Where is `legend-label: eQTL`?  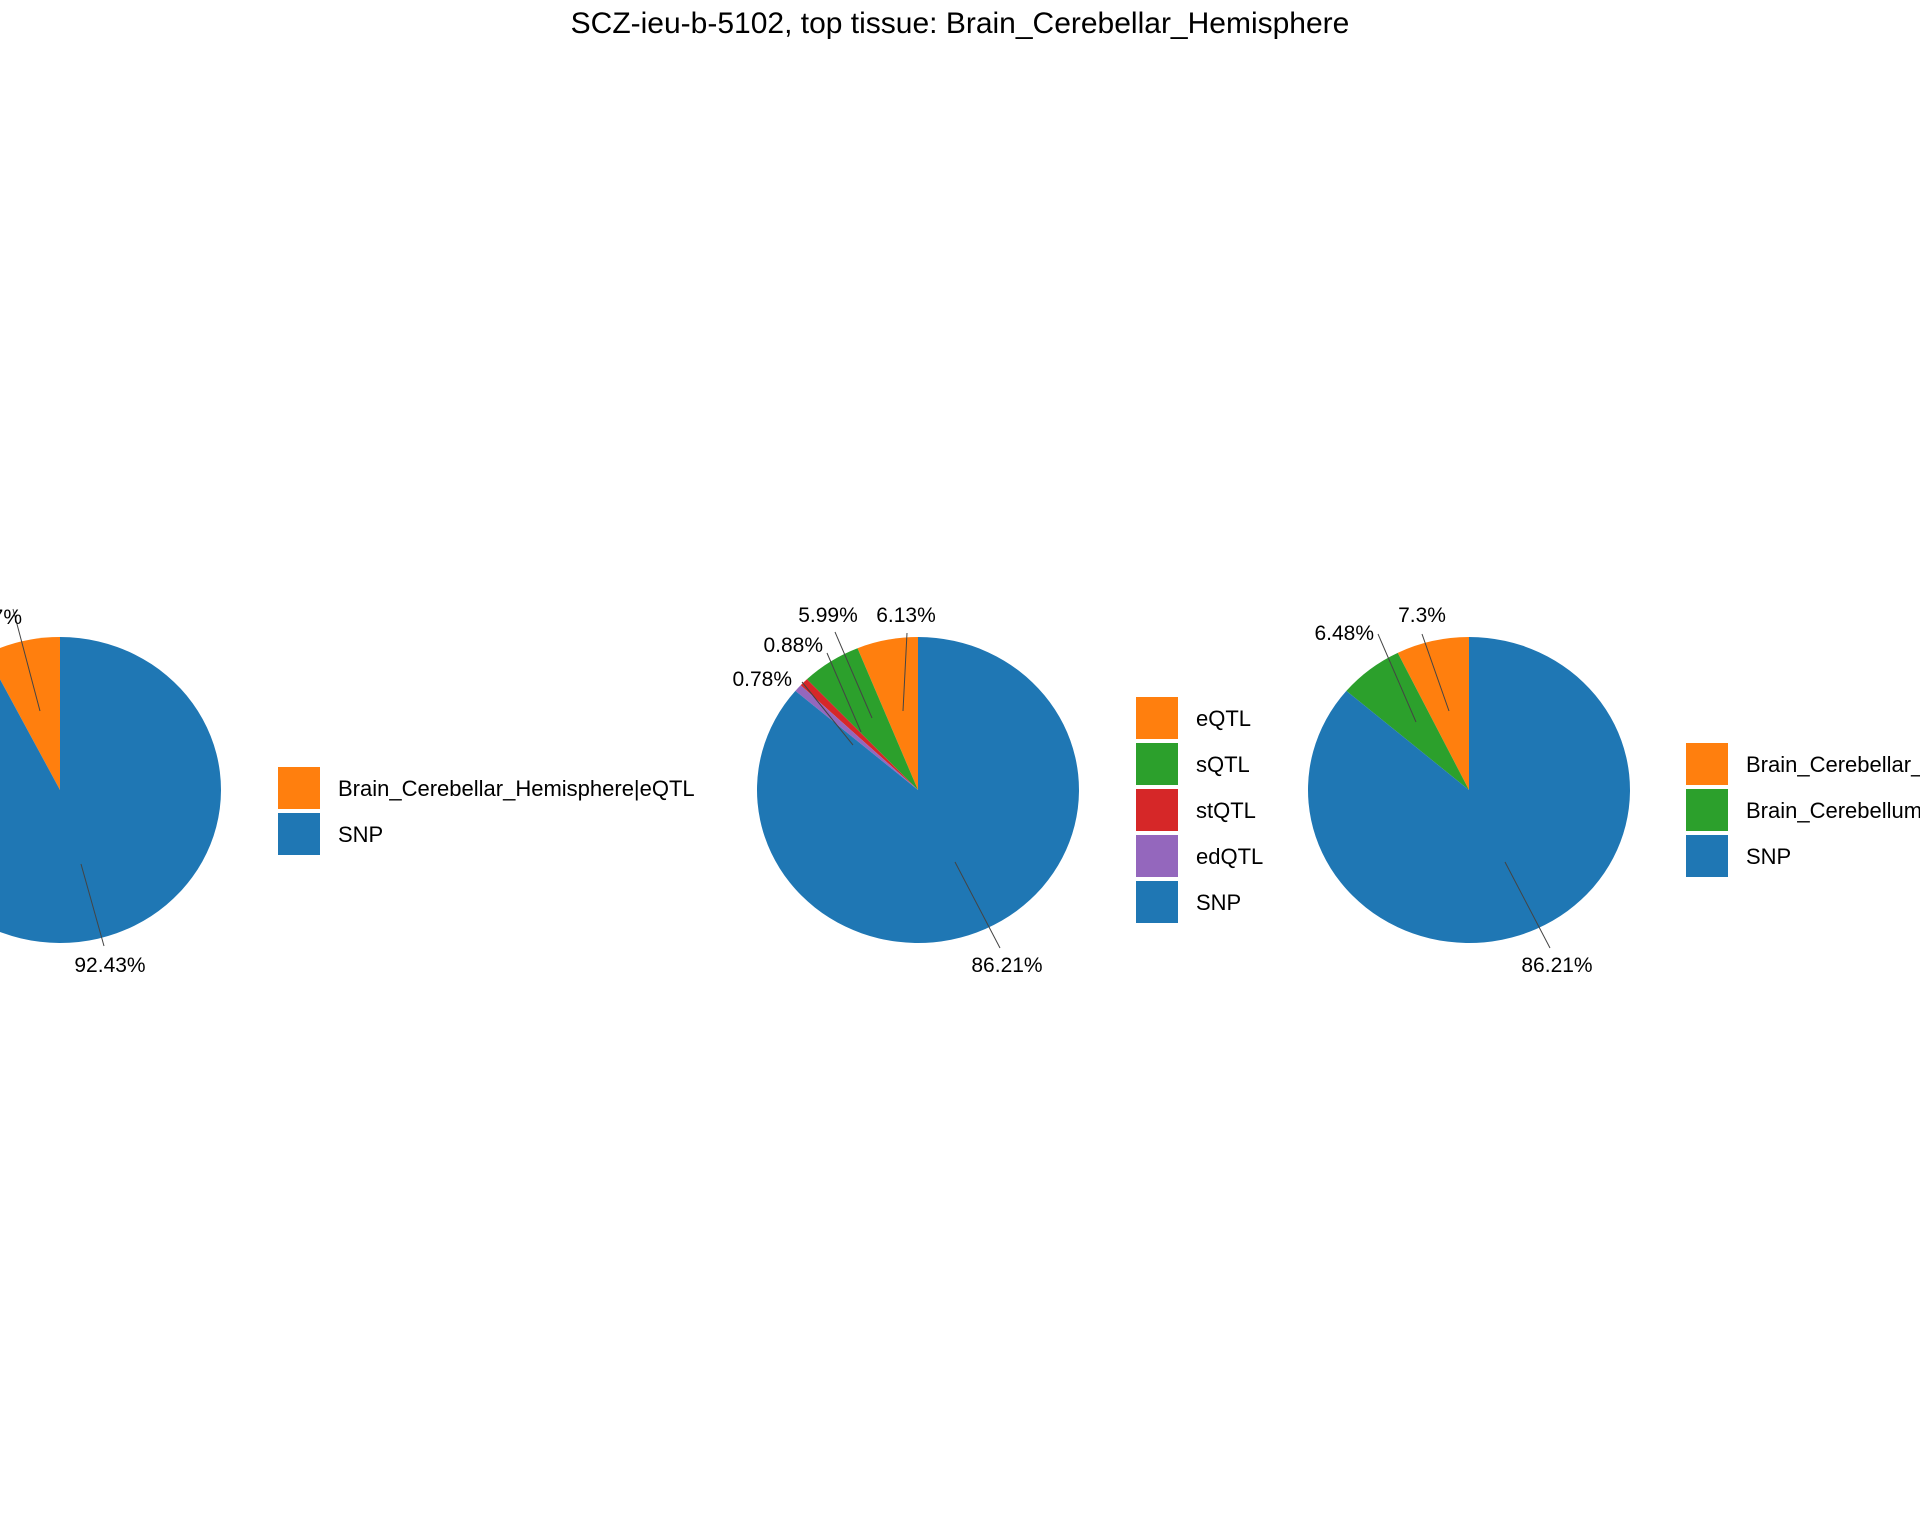
legend-label: eQTL is located at coordinates (1223, 718).